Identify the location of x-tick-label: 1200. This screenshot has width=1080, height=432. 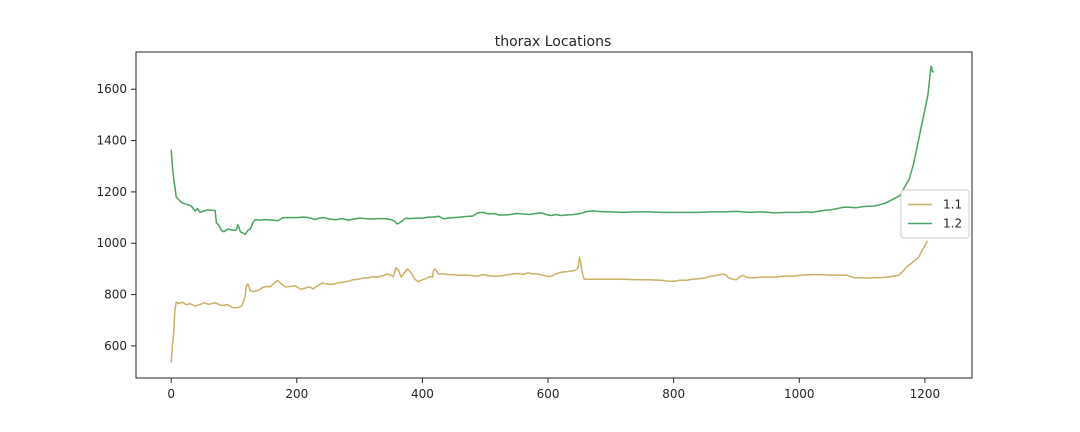
(925, 394).